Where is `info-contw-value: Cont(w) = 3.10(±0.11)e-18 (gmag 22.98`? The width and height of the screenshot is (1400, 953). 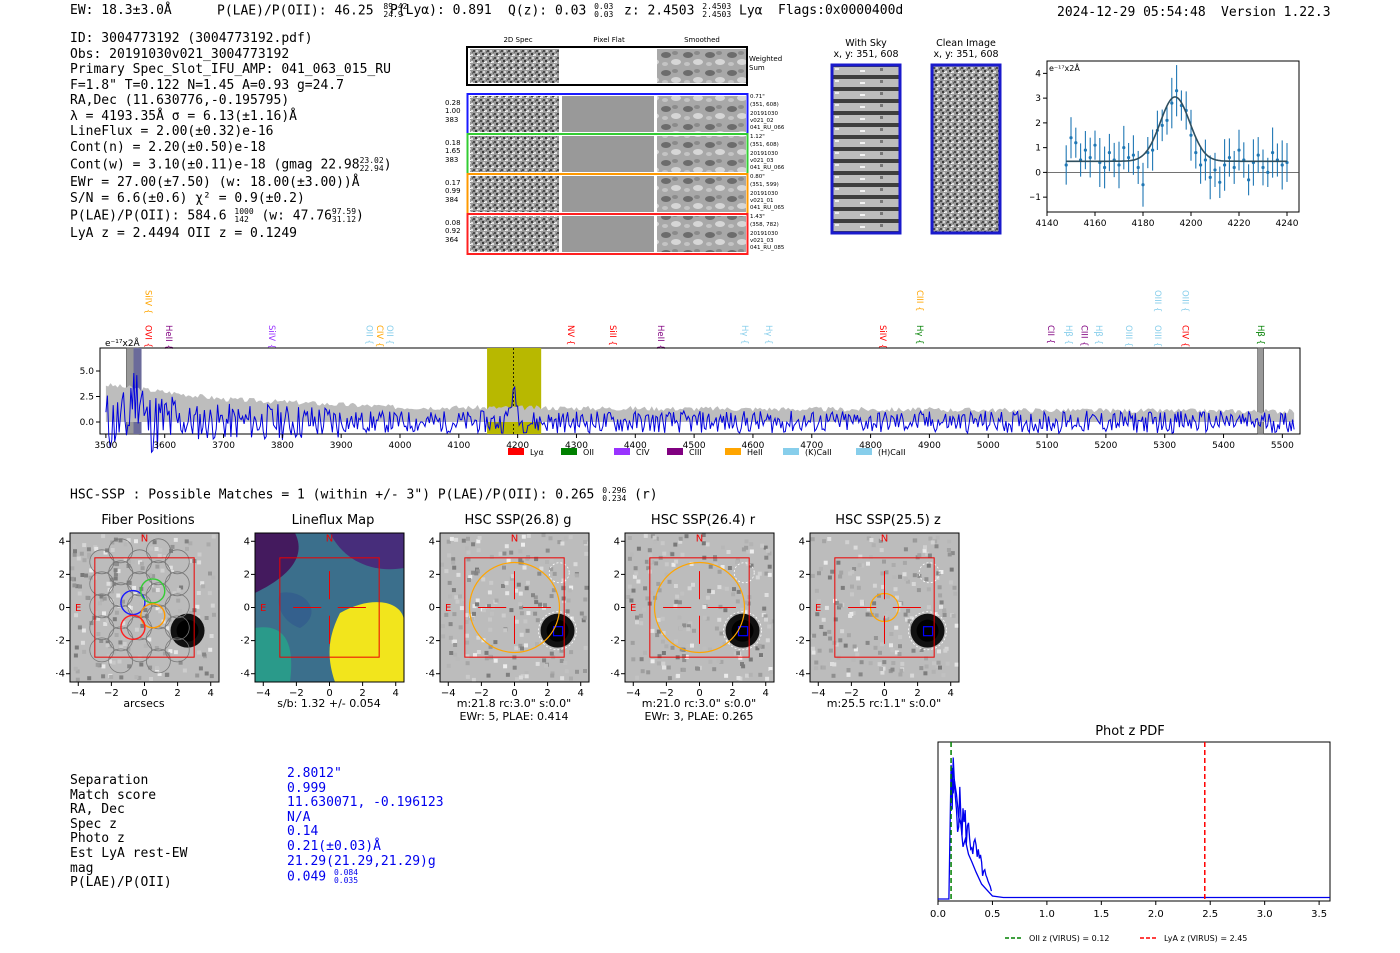 info-contw-value: Cont(w) = 3.10(±0.11)e-18 (gmag 22.98 is located at coordinates (215, 165).